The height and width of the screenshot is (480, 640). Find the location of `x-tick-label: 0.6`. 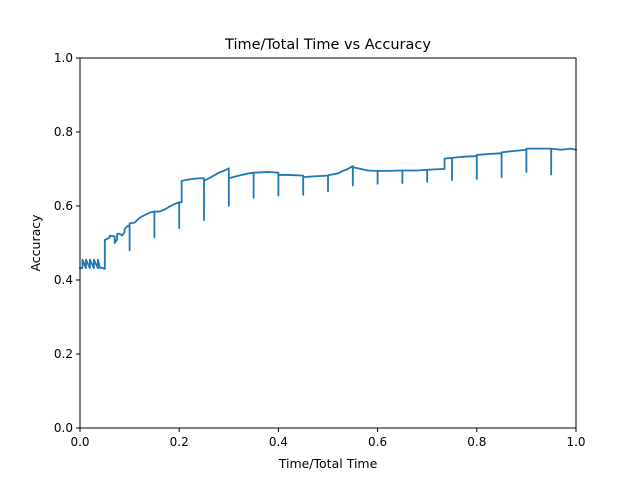

x-tick-label: 0.6 is located at coordinates (377, 442).